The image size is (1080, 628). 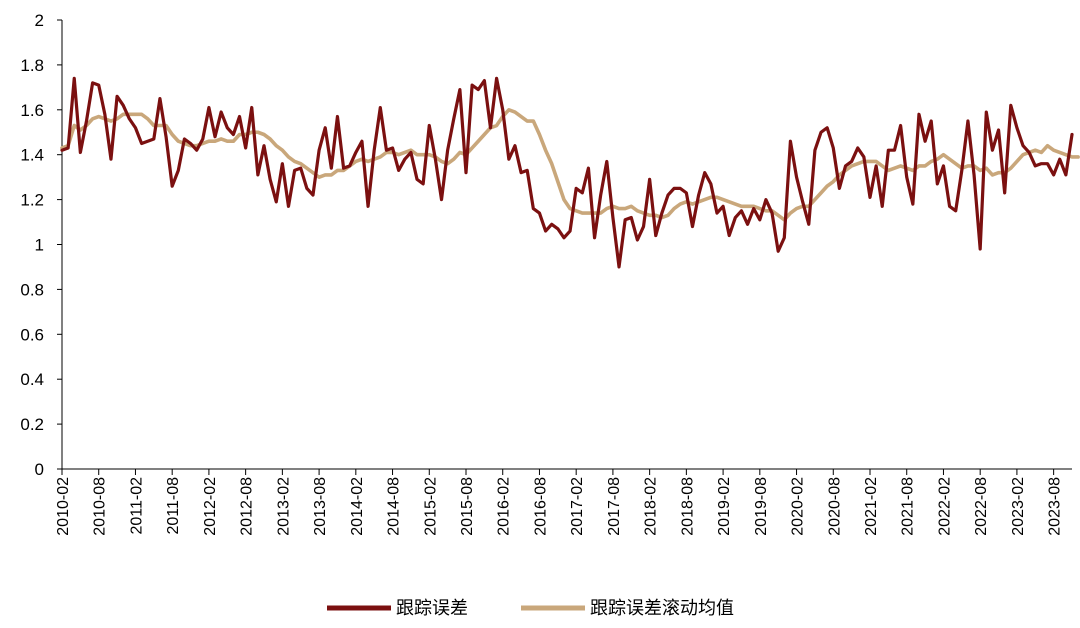 I want to click on x-tick-label: 2023-08, so click(x=1055, y=506).